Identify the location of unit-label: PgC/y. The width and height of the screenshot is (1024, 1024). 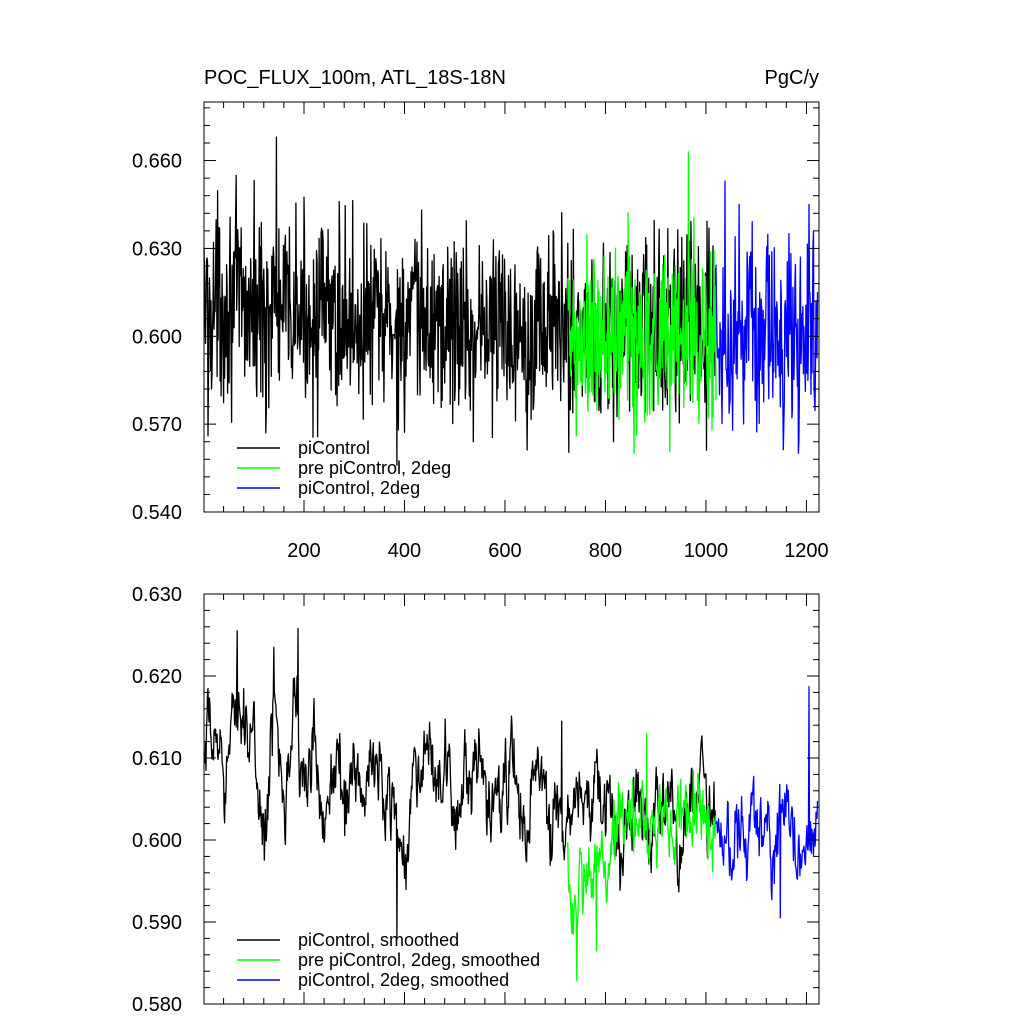
(792, 78).